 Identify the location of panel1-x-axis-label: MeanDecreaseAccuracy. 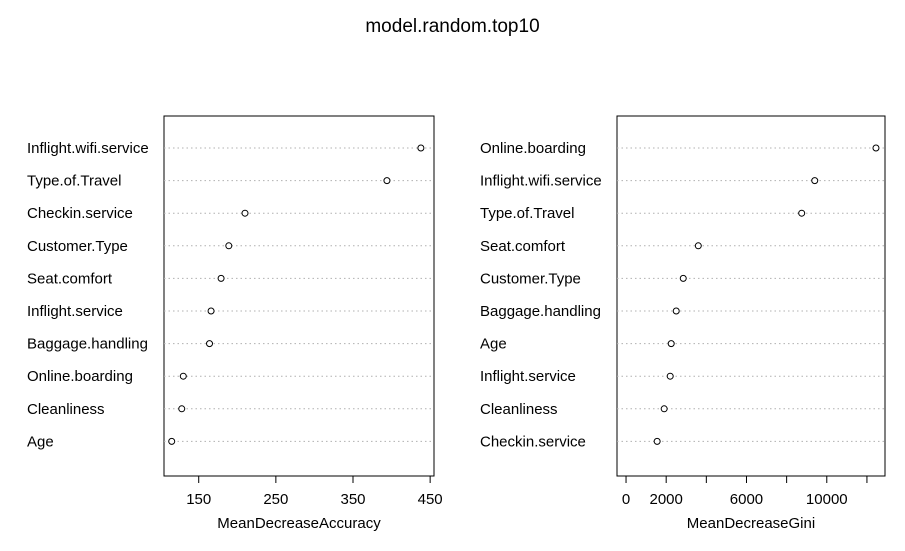
(299, 523).